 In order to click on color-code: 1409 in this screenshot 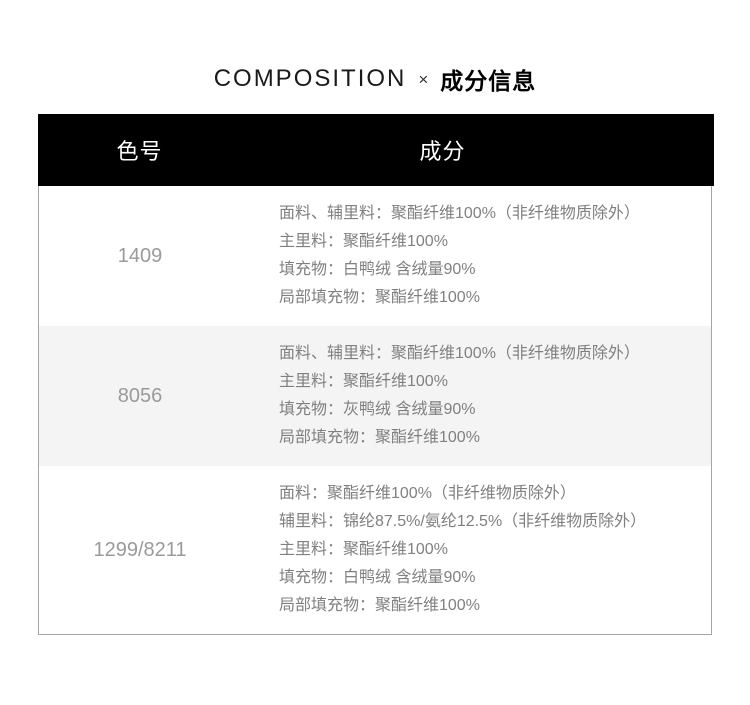, I will do `click(140, 255)`.